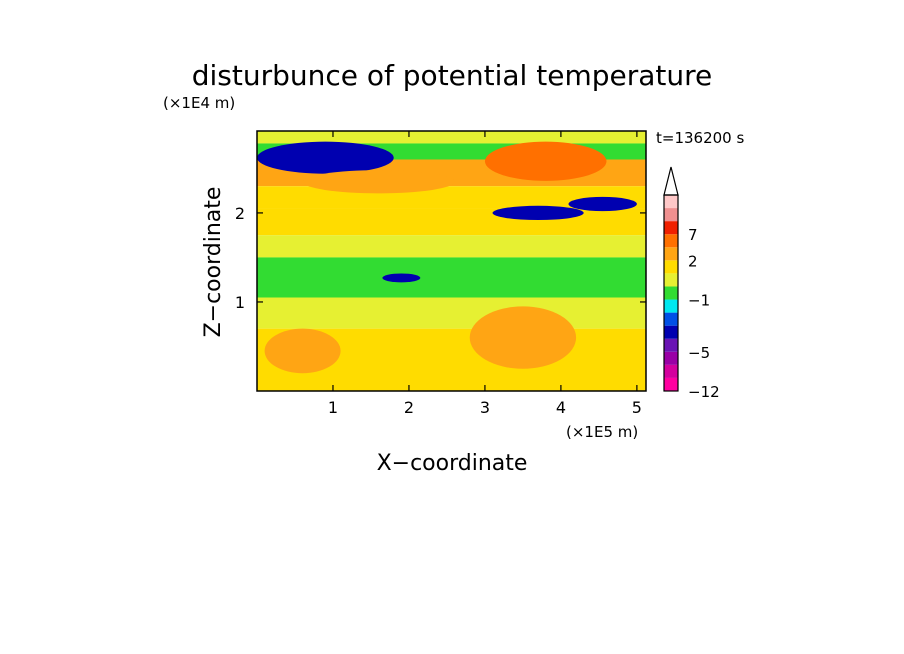 This screenshot has width=904, height=654. I want to click on x-tick-label: 4, so click(561, 407).